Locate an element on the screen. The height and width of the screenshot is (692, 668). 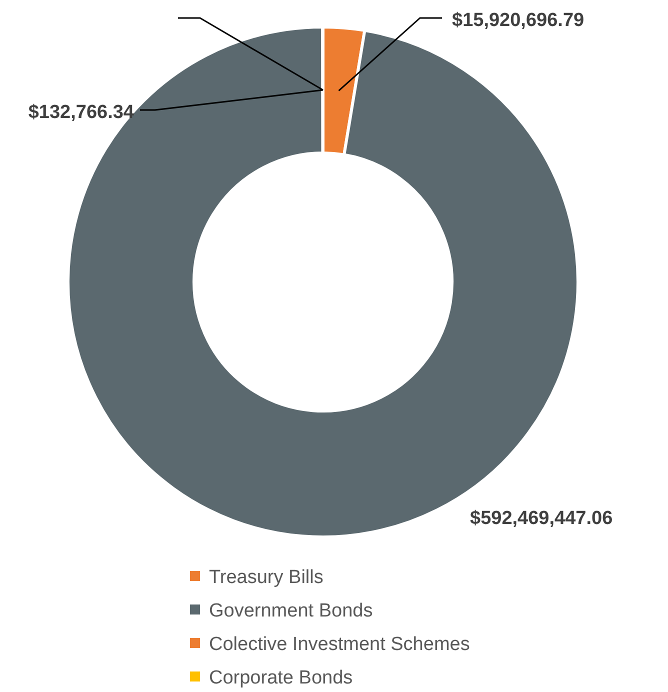
legend-label: Treasury Bills is located at coordinates (266, 577).